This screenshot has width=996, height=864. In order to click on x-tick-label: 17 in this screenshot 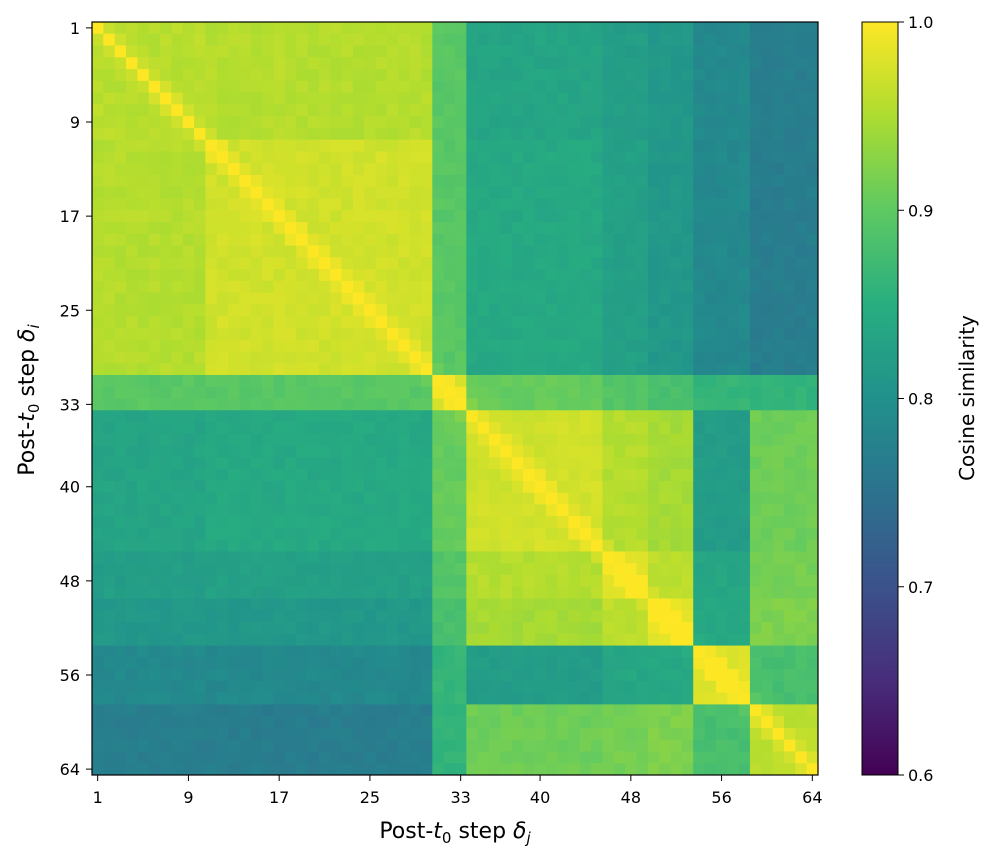, I will do `click(279, 797)`.